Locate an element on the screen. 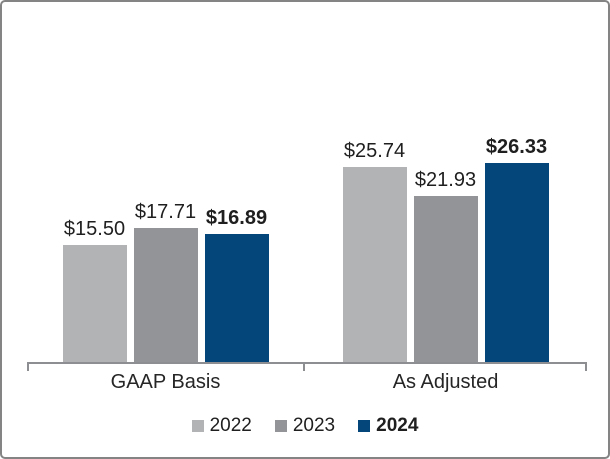  bar-column: $25.74 is located at coordinates (374, 251).